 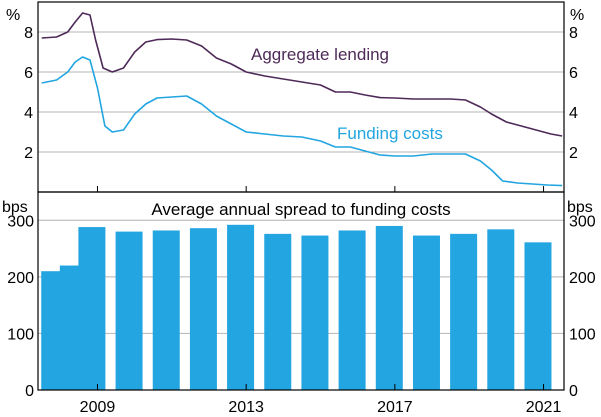 I want to click on series-label-aggregate-lending: Aggregate lending, so click(x=320, y=54).